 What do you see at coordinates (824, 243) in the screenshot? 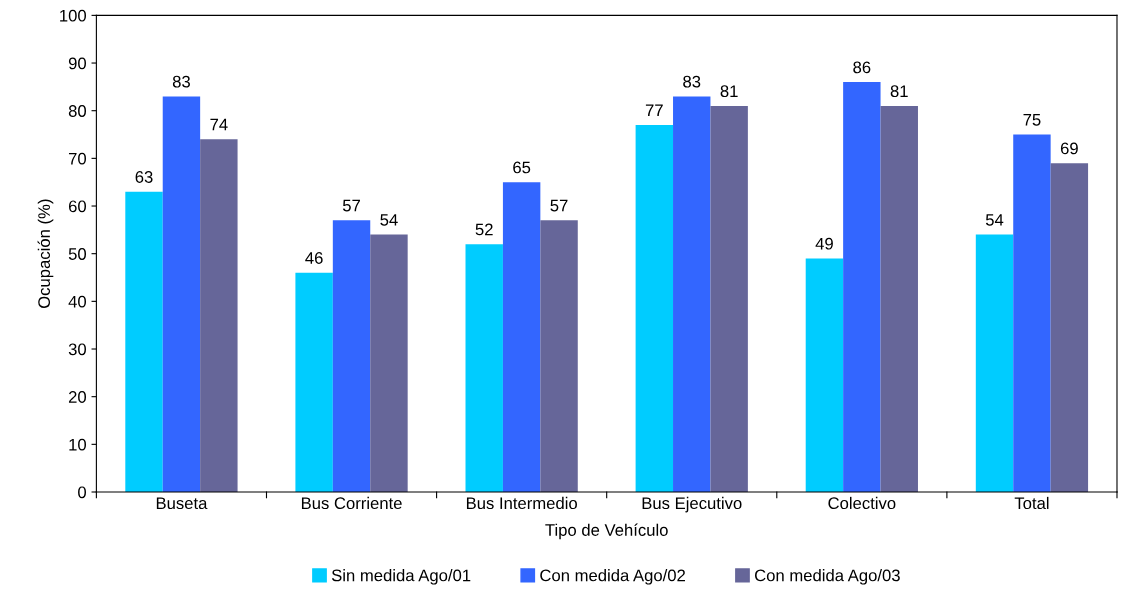
I see `data-label: 49` at bounding box center [824, 243].